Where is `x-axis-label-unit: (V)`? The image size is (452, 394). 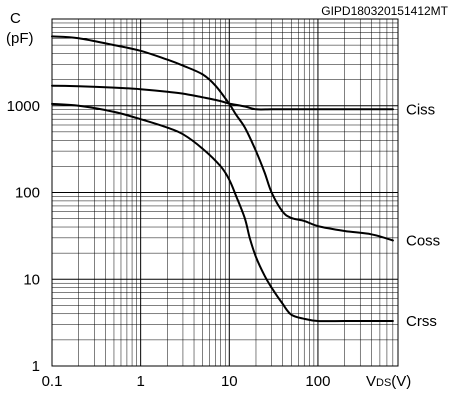
x-axis-label-unit: (V) is located at coordinates (401, 381).